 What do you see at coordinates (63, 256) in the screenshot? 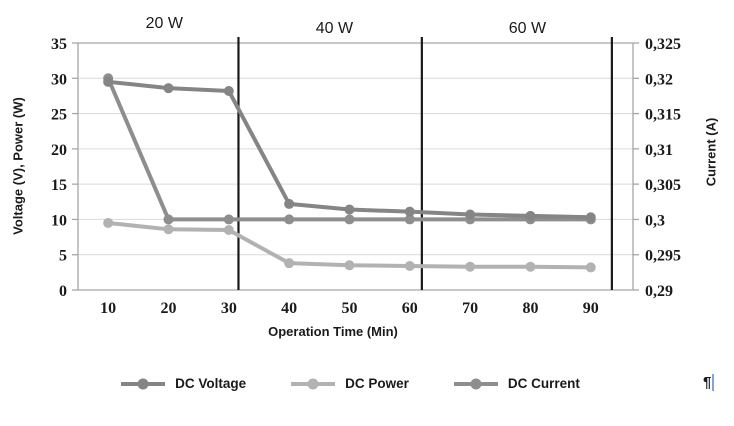
I see `y-left-tick-label: 5` at bounding box center [63, 256].